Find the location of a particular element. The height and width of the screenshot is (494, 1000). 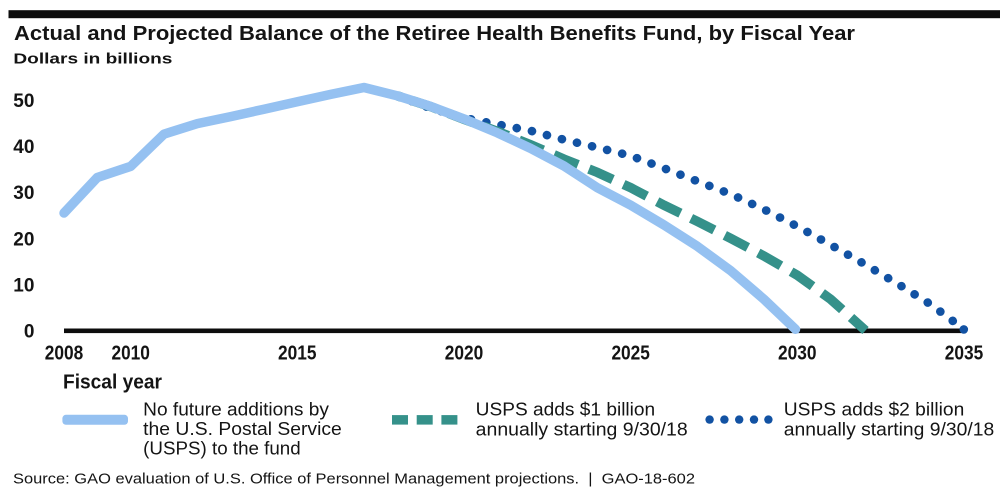

svg-text: 2015 is located at coordinates (297, 354).